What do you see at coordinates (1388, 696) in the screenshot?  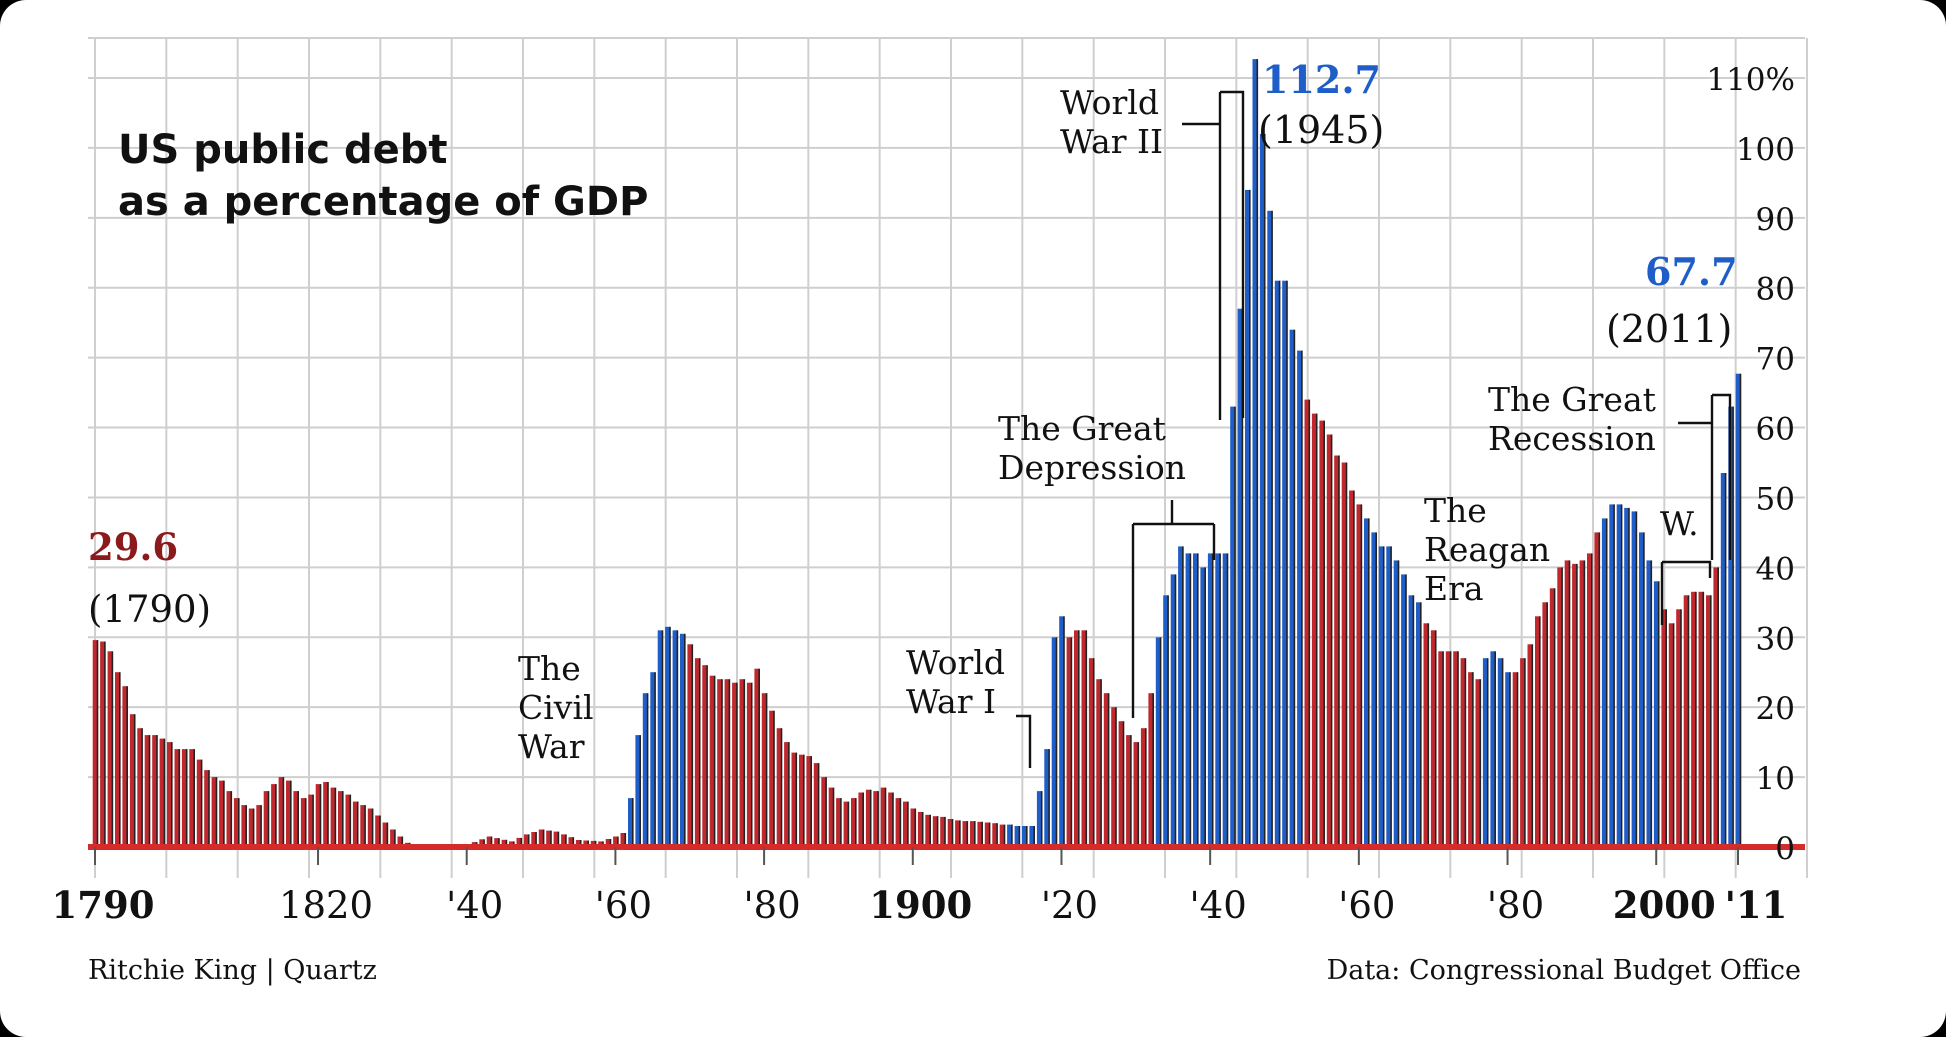 I see `bar-1964` at bounding box center [1388, 696].